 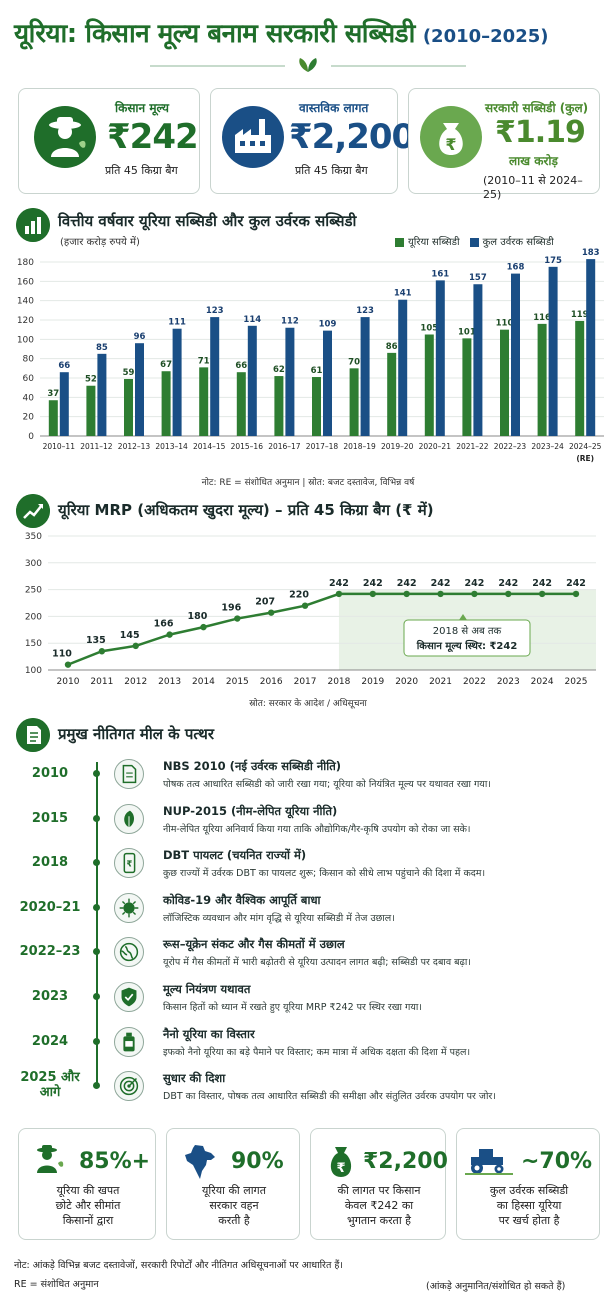 I want to click on y-tick-label: 180, so click(x=25, y=263).